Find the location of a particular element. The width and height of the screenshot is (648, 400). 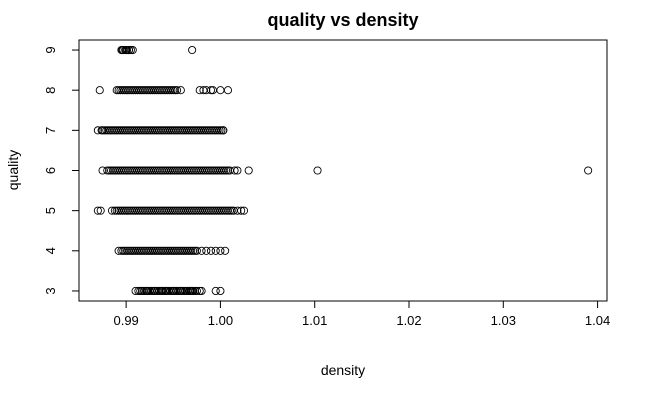

y-tick-label: 4 is located at coordinates (50, 250).